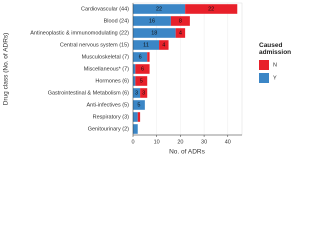 The width and height of the screenshot is (320, 240). What do you see at coordinates (204, 142) in the screenshot?
I see `x-tick-label: 30` at bounding box center [204, 142].